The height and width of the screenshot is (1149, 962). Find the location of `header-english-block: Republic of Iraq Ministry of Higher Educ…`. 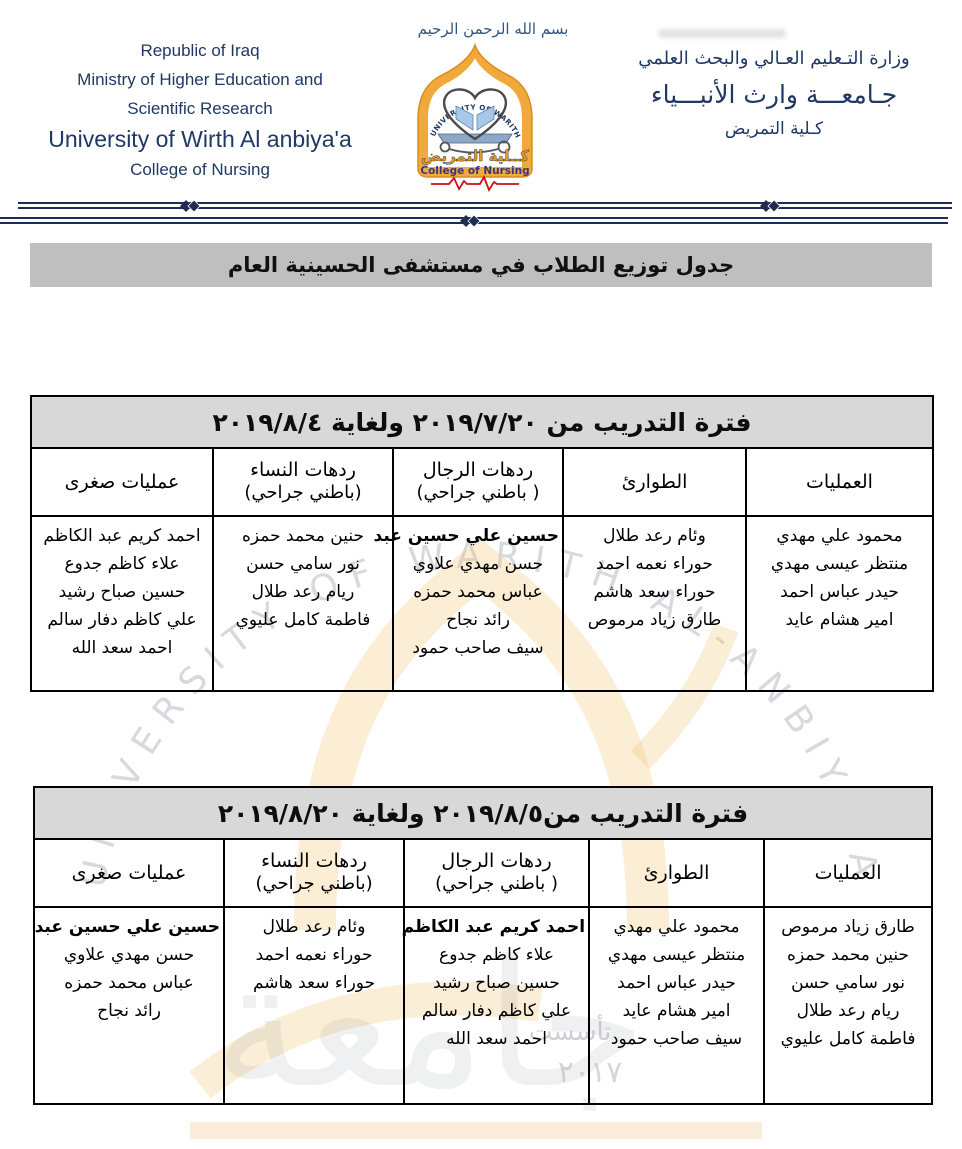

header-english-block: Republic of Iraq Ministry of Higher Educ… is located at coordinates (200, 110).